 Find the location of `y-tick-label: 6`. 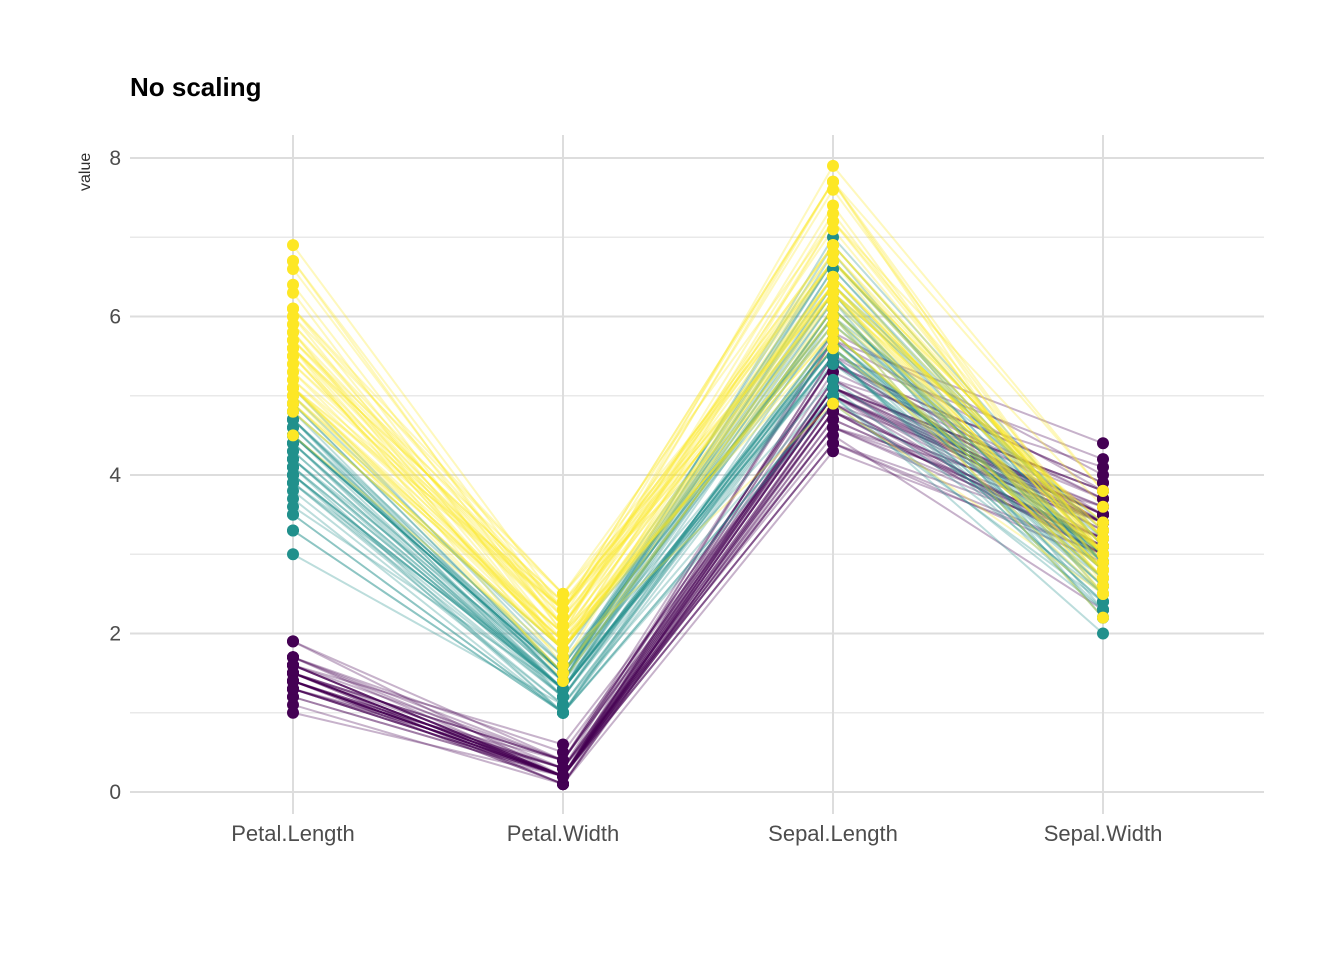

y-tick-label: 6 is located at coordinates (115, 317).